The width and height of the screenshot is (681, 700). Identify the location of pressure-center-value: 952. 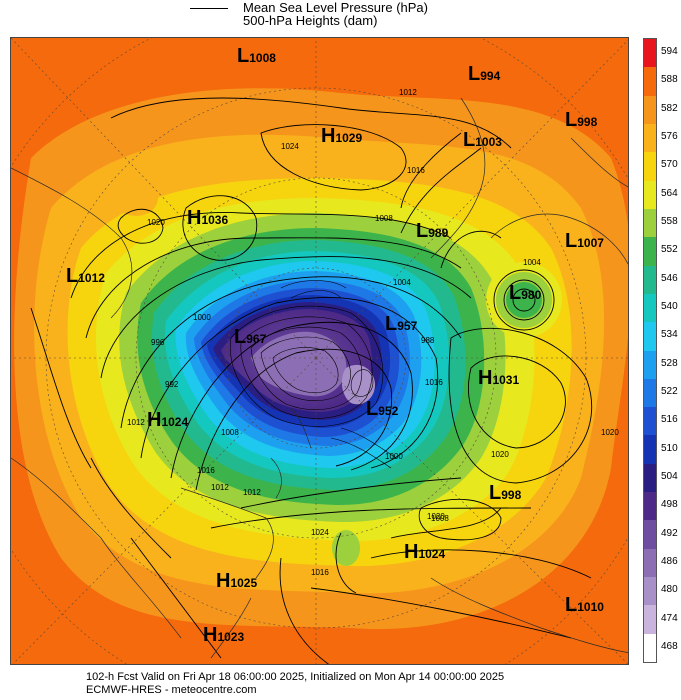
(388, 411).